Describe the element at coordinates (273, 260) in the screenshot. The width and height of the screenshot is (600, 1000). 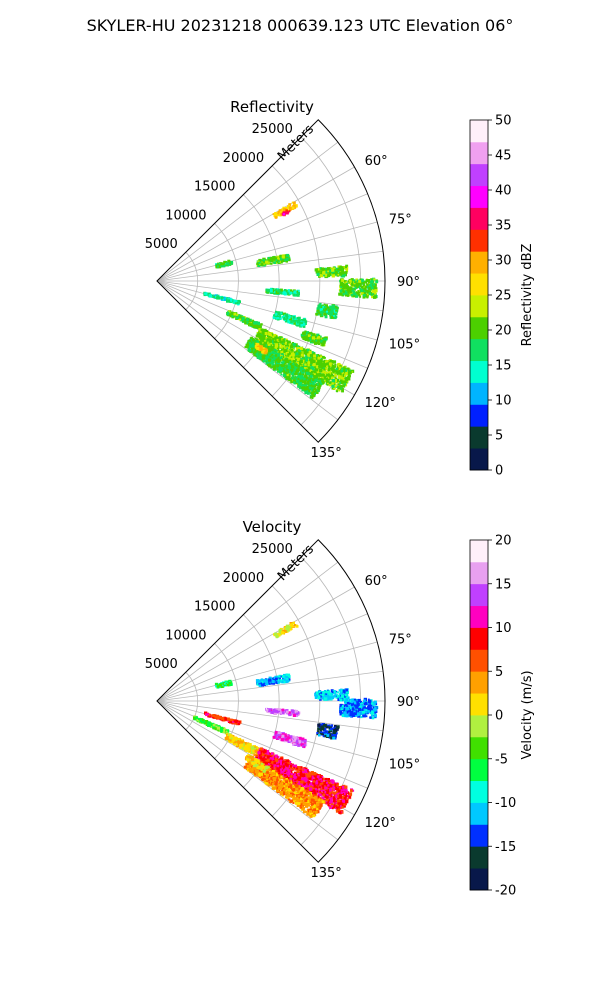
I see `echo-cluster` at that location.